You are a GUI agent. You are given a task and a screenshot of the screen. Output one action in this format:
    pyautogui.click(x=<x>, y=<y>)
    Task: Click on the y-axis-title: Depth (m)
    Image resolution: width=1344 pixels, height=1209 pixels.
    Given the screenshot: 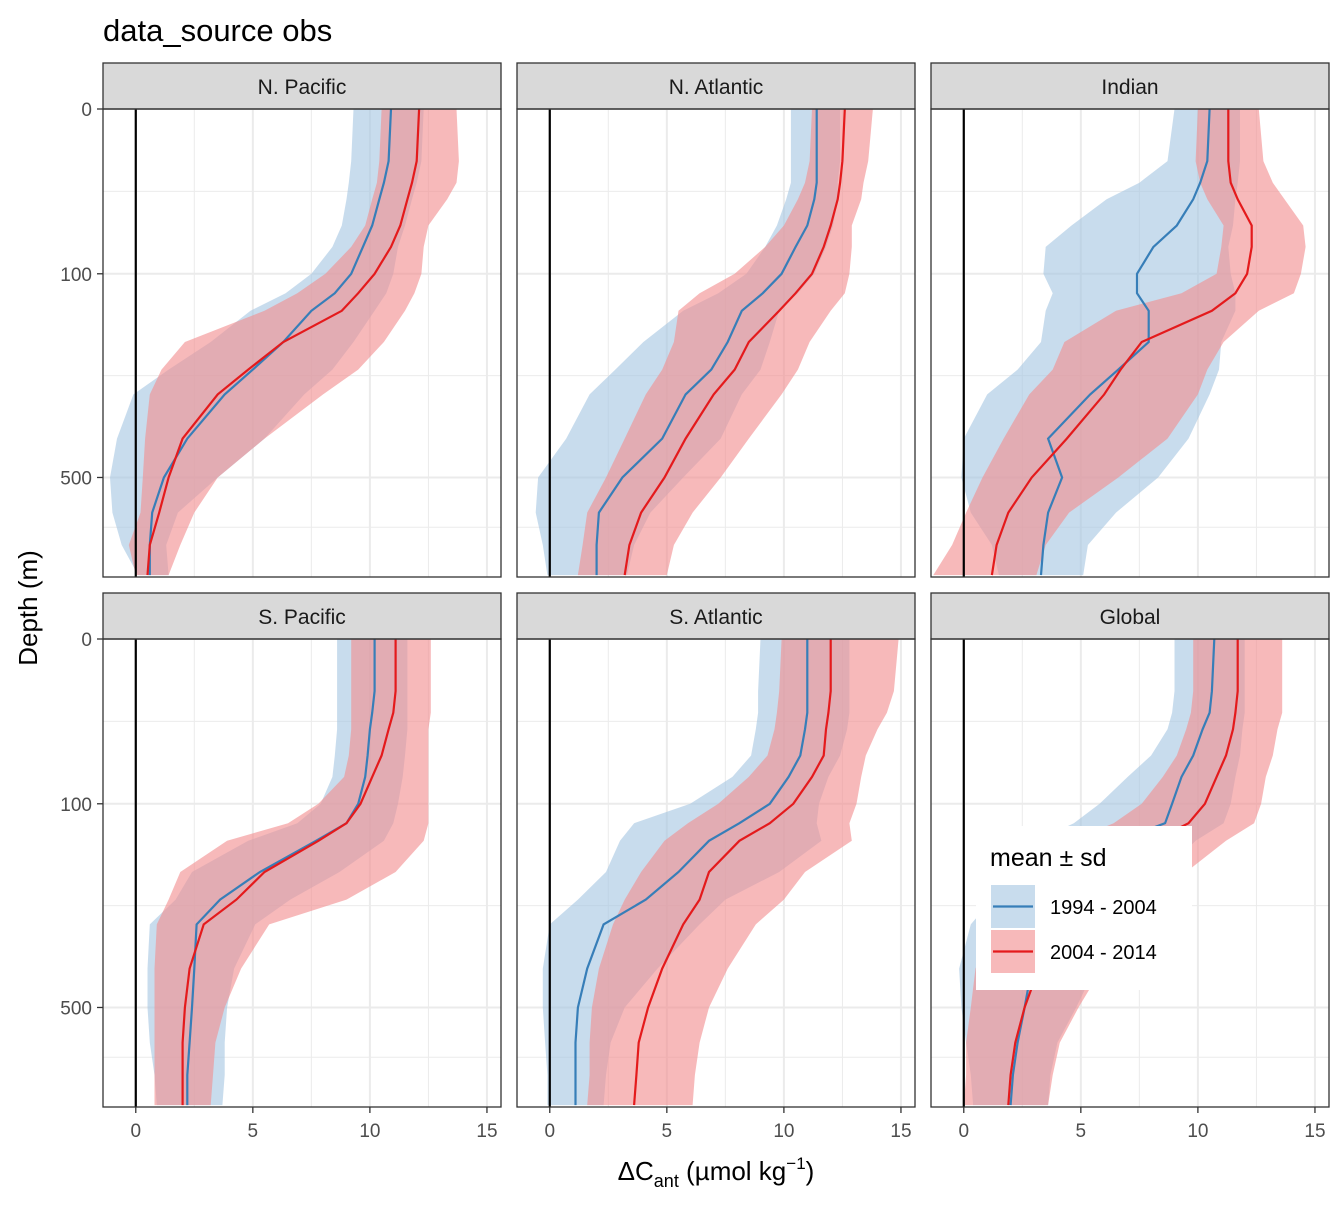 What is the action you would take?
    pyautogui.click(x=28, y=608)
    